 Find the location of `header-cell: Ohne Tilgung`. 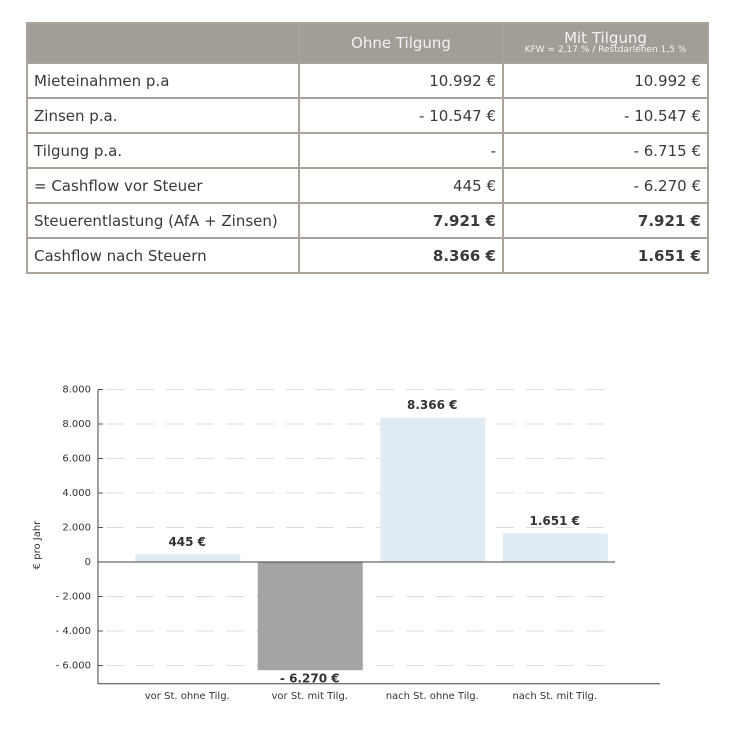

header-cell: Ohne Tilgung is located at coordinates (401, 43).